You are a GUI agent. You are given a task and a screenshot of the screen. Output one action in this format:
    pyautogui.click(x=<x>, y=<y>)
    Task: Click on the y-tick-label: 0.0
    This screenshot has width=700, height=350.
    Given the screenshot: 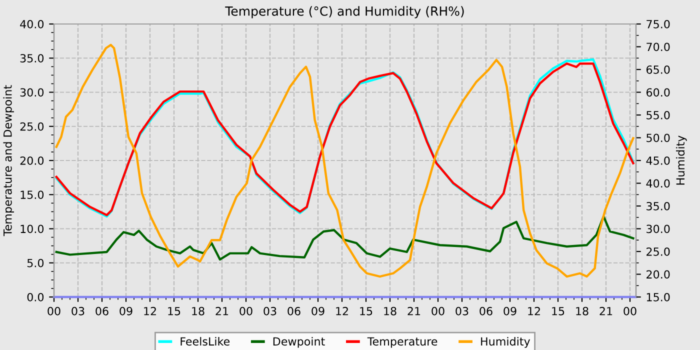 What is the action you would take?
    pyautogui.click(x=35, y=297)
    